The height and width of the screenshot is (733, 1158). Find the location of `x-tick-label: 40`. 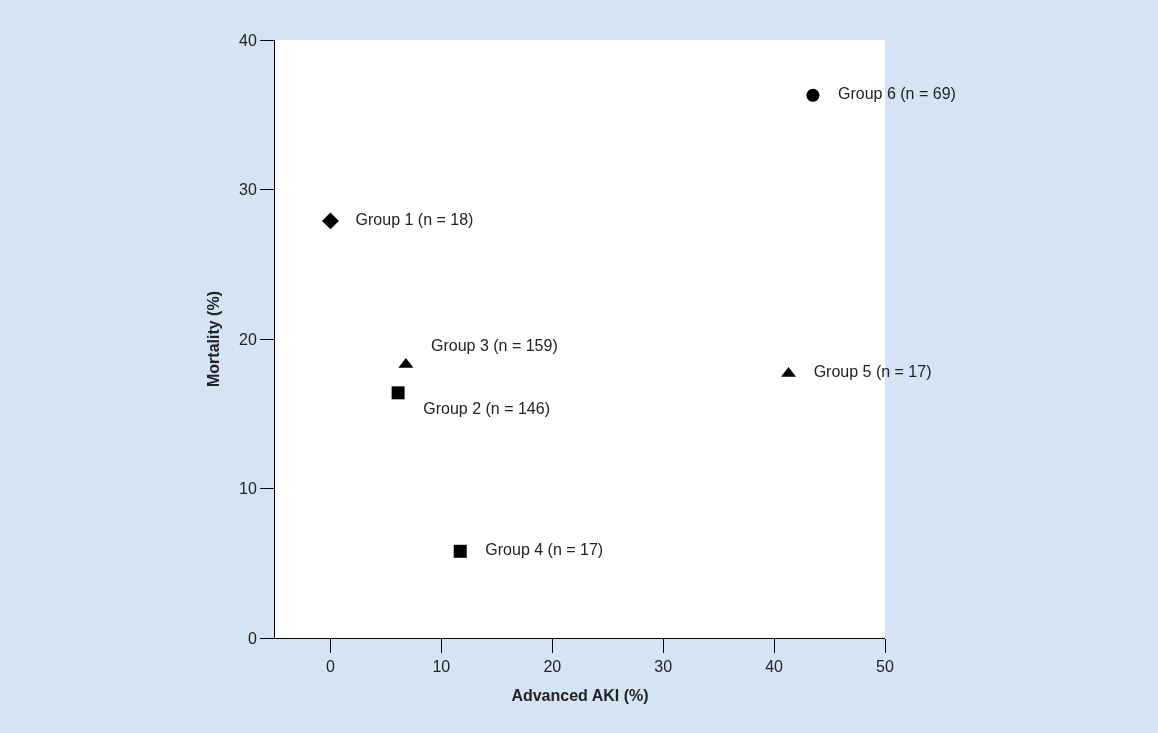

x-tick-label: 40 is located at coordinates (774, 667).